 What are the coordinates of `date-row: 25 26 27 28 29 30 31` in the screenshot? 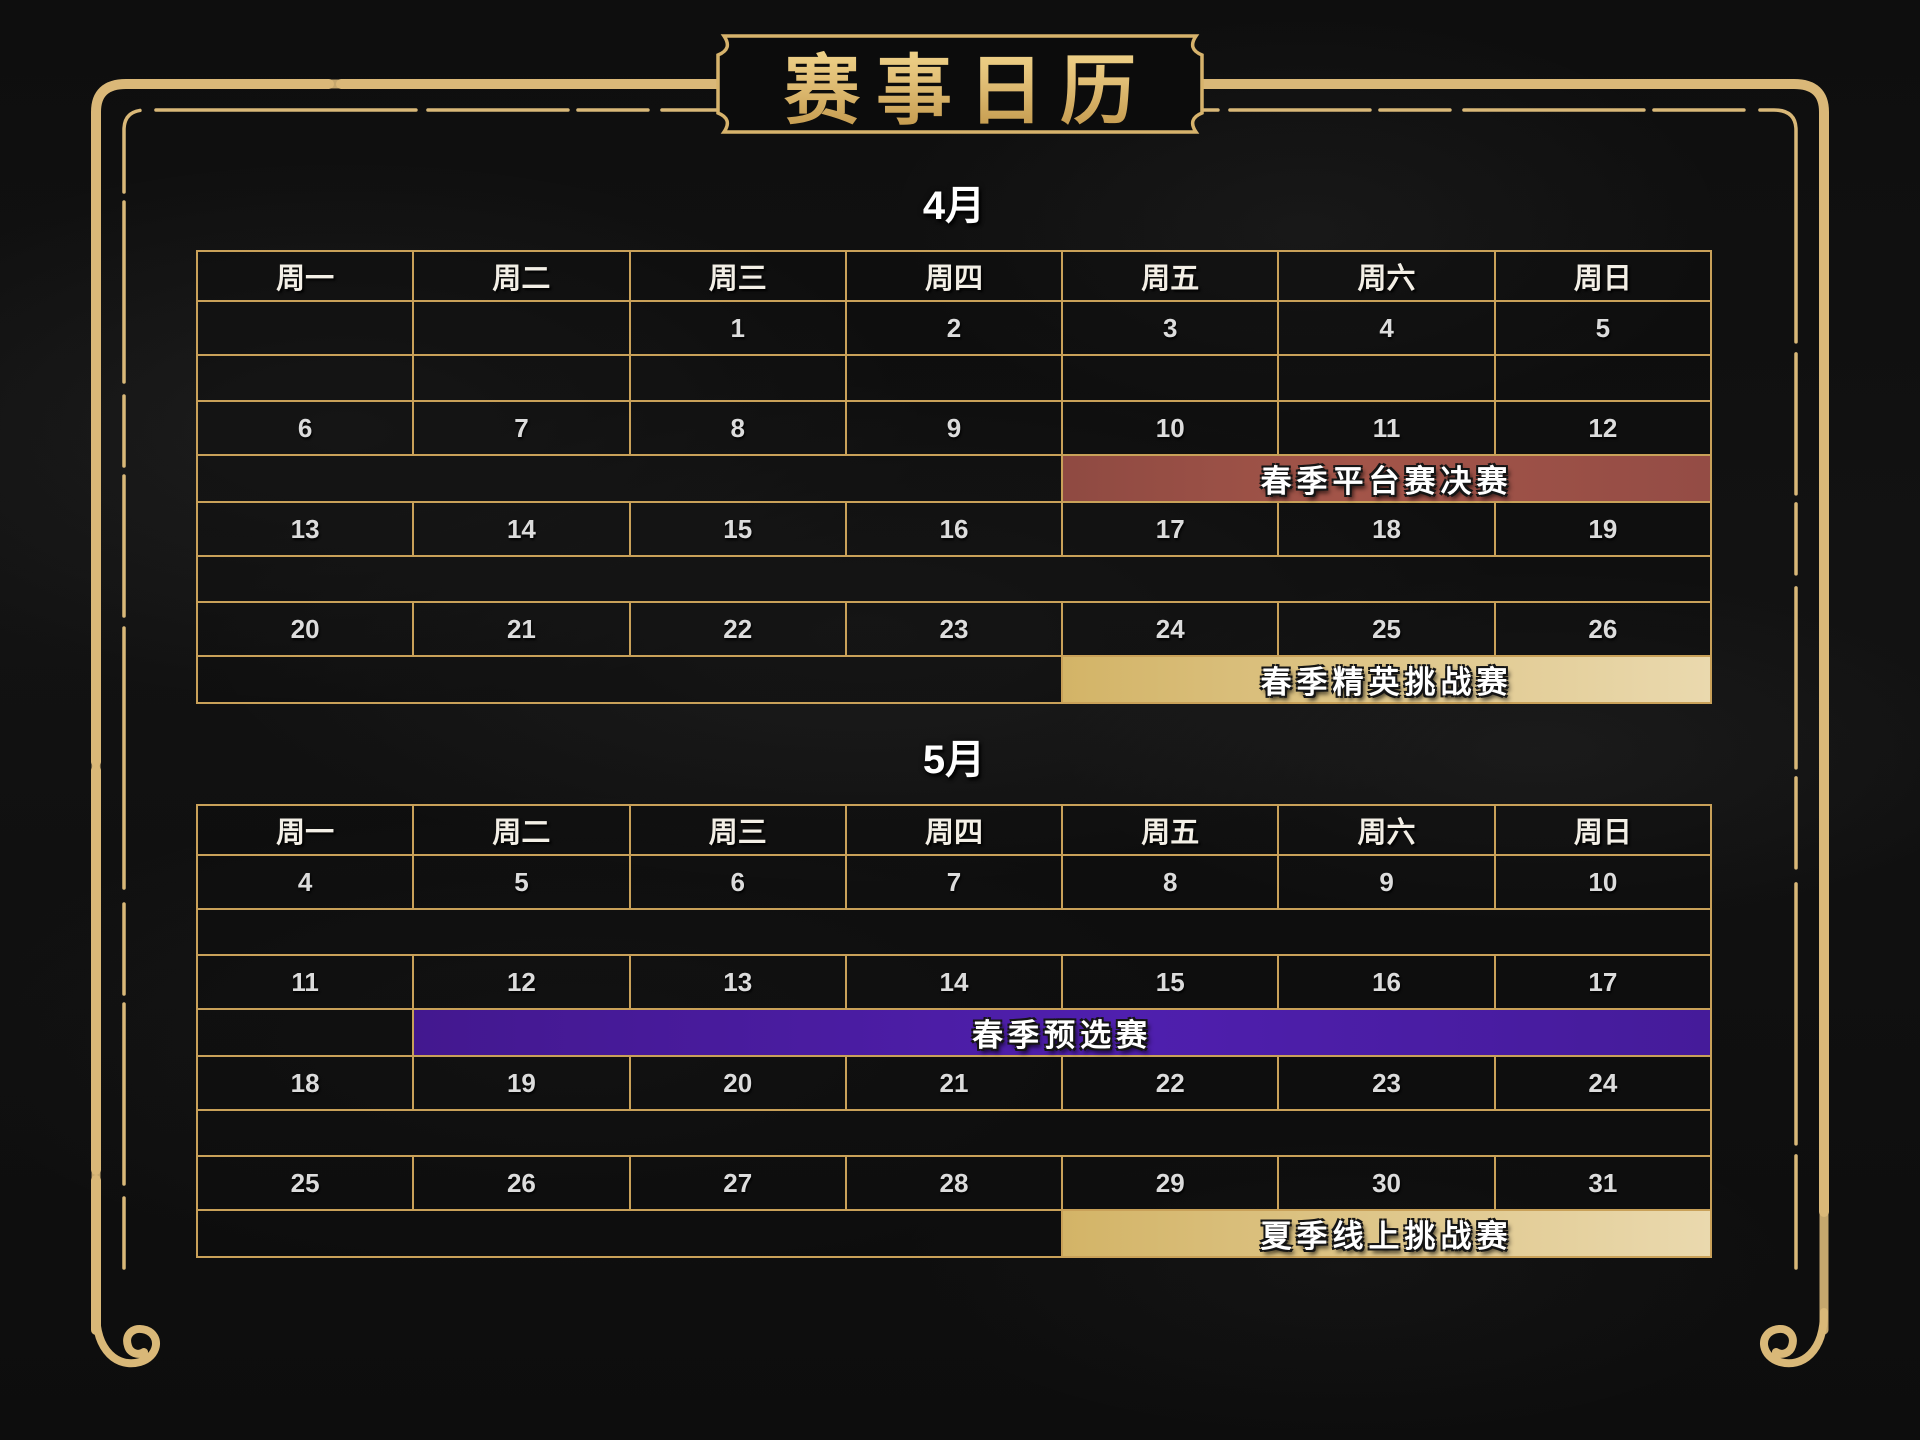 It's located at (954, 1183).